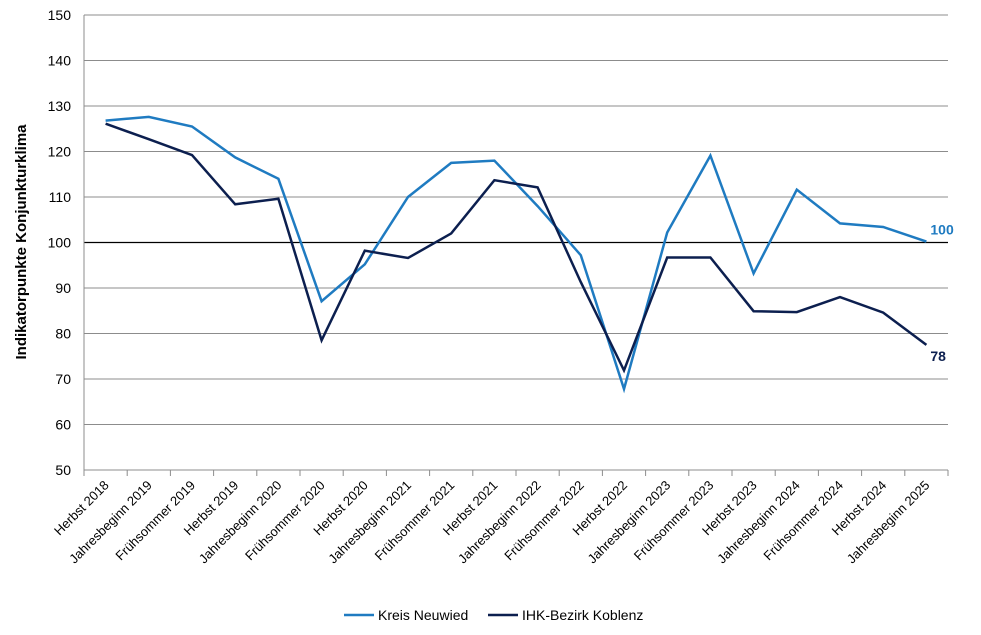 Image resolution: width=981 pixels, height=635 pixels. What do you see at coordinates (60, 61) in the screenshot?
I see `y-tick-label: 140` at bounding box center [60, 61].